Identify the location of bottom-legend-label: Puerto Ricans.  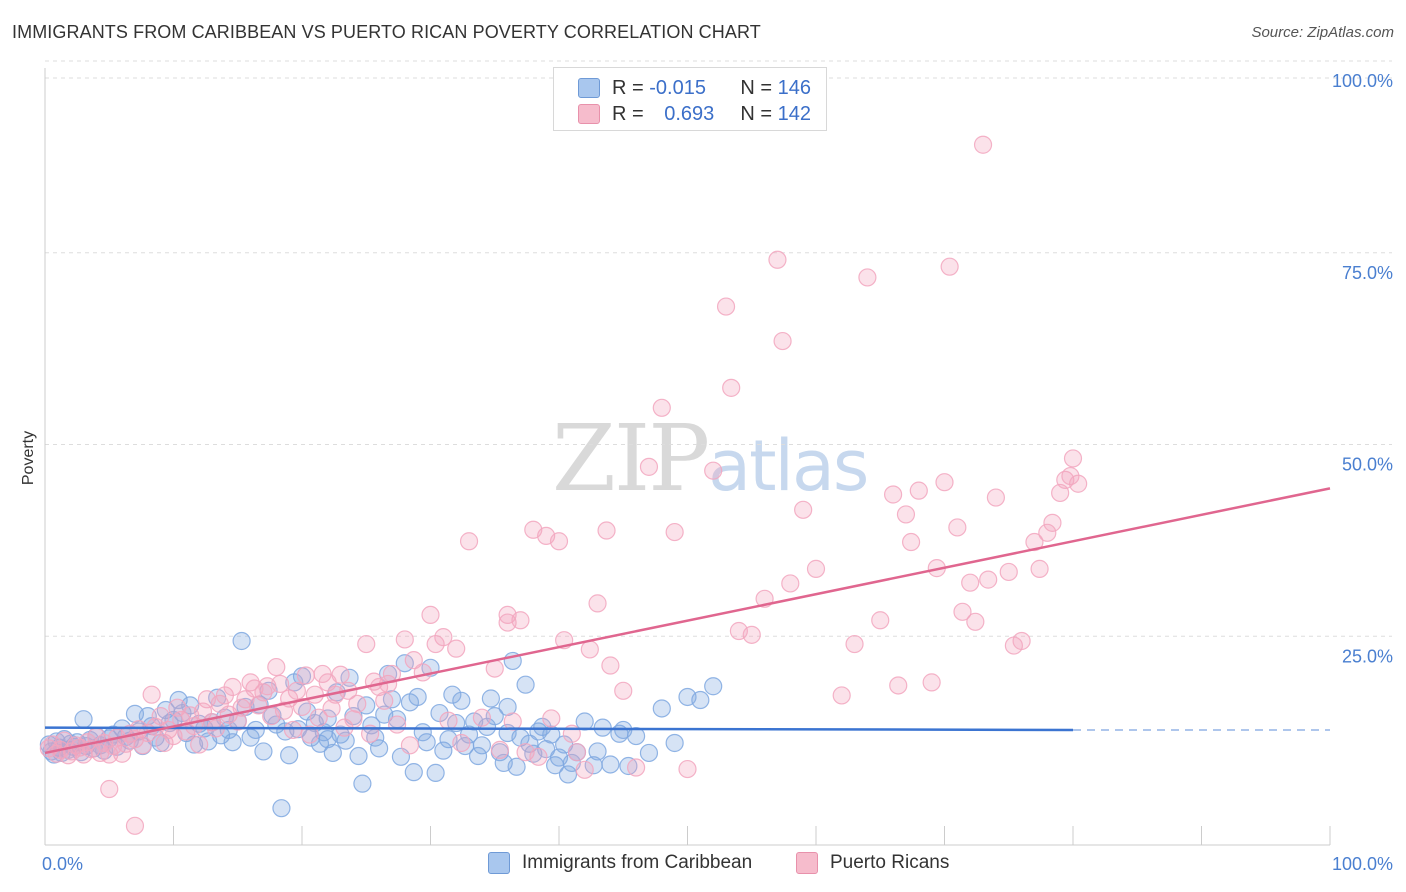
(890, 862).